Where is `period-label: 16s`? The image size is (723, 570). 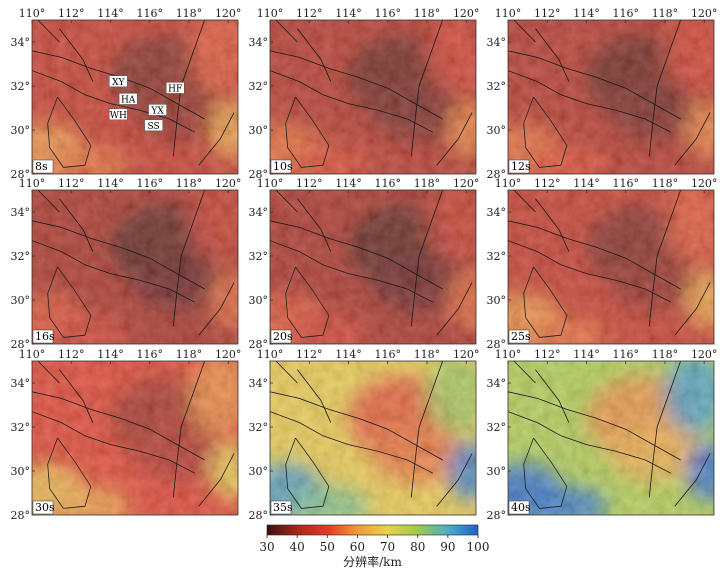 period-label: 16s is located at coordinates (45, 336).